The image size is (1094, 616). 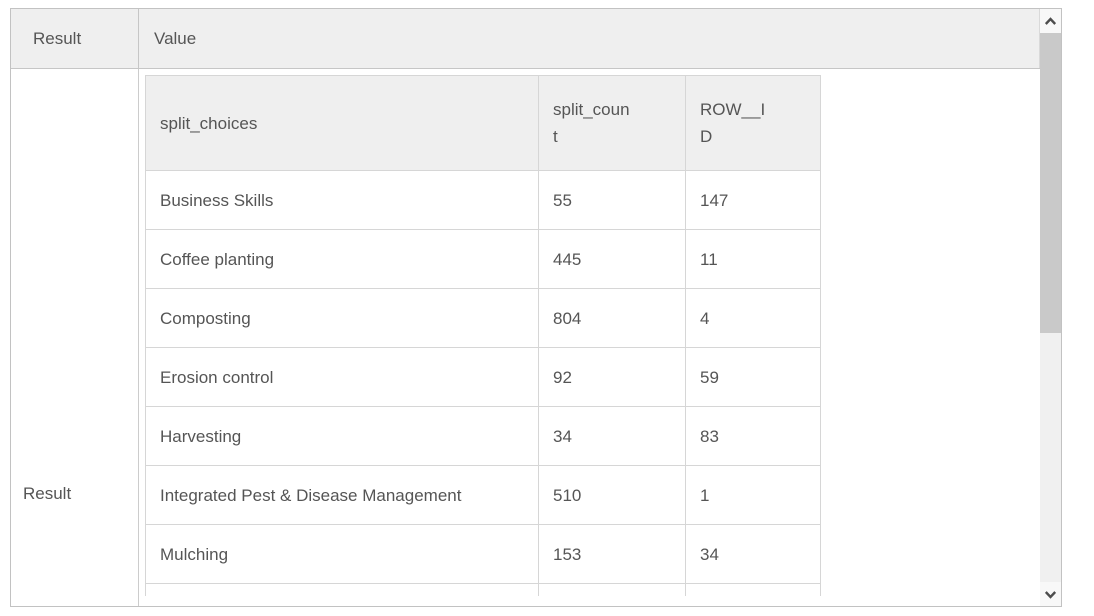 I want to click on partial-row, so click(x=483, y=589).